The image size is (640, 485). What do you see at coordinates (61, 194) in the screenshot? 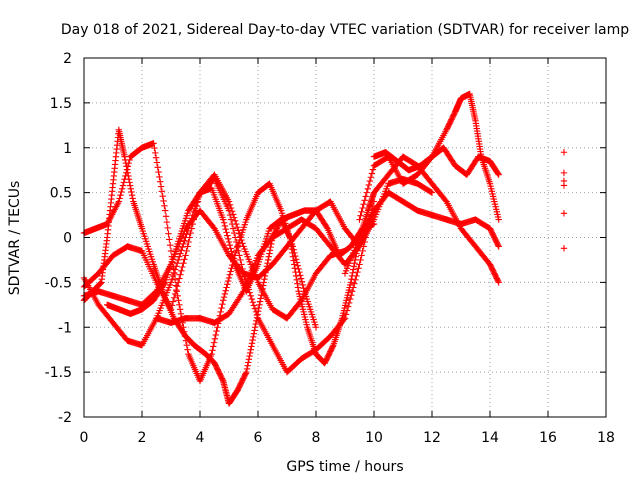
I see `y-tick-label: 0.5` at bounding box center [61, 194].